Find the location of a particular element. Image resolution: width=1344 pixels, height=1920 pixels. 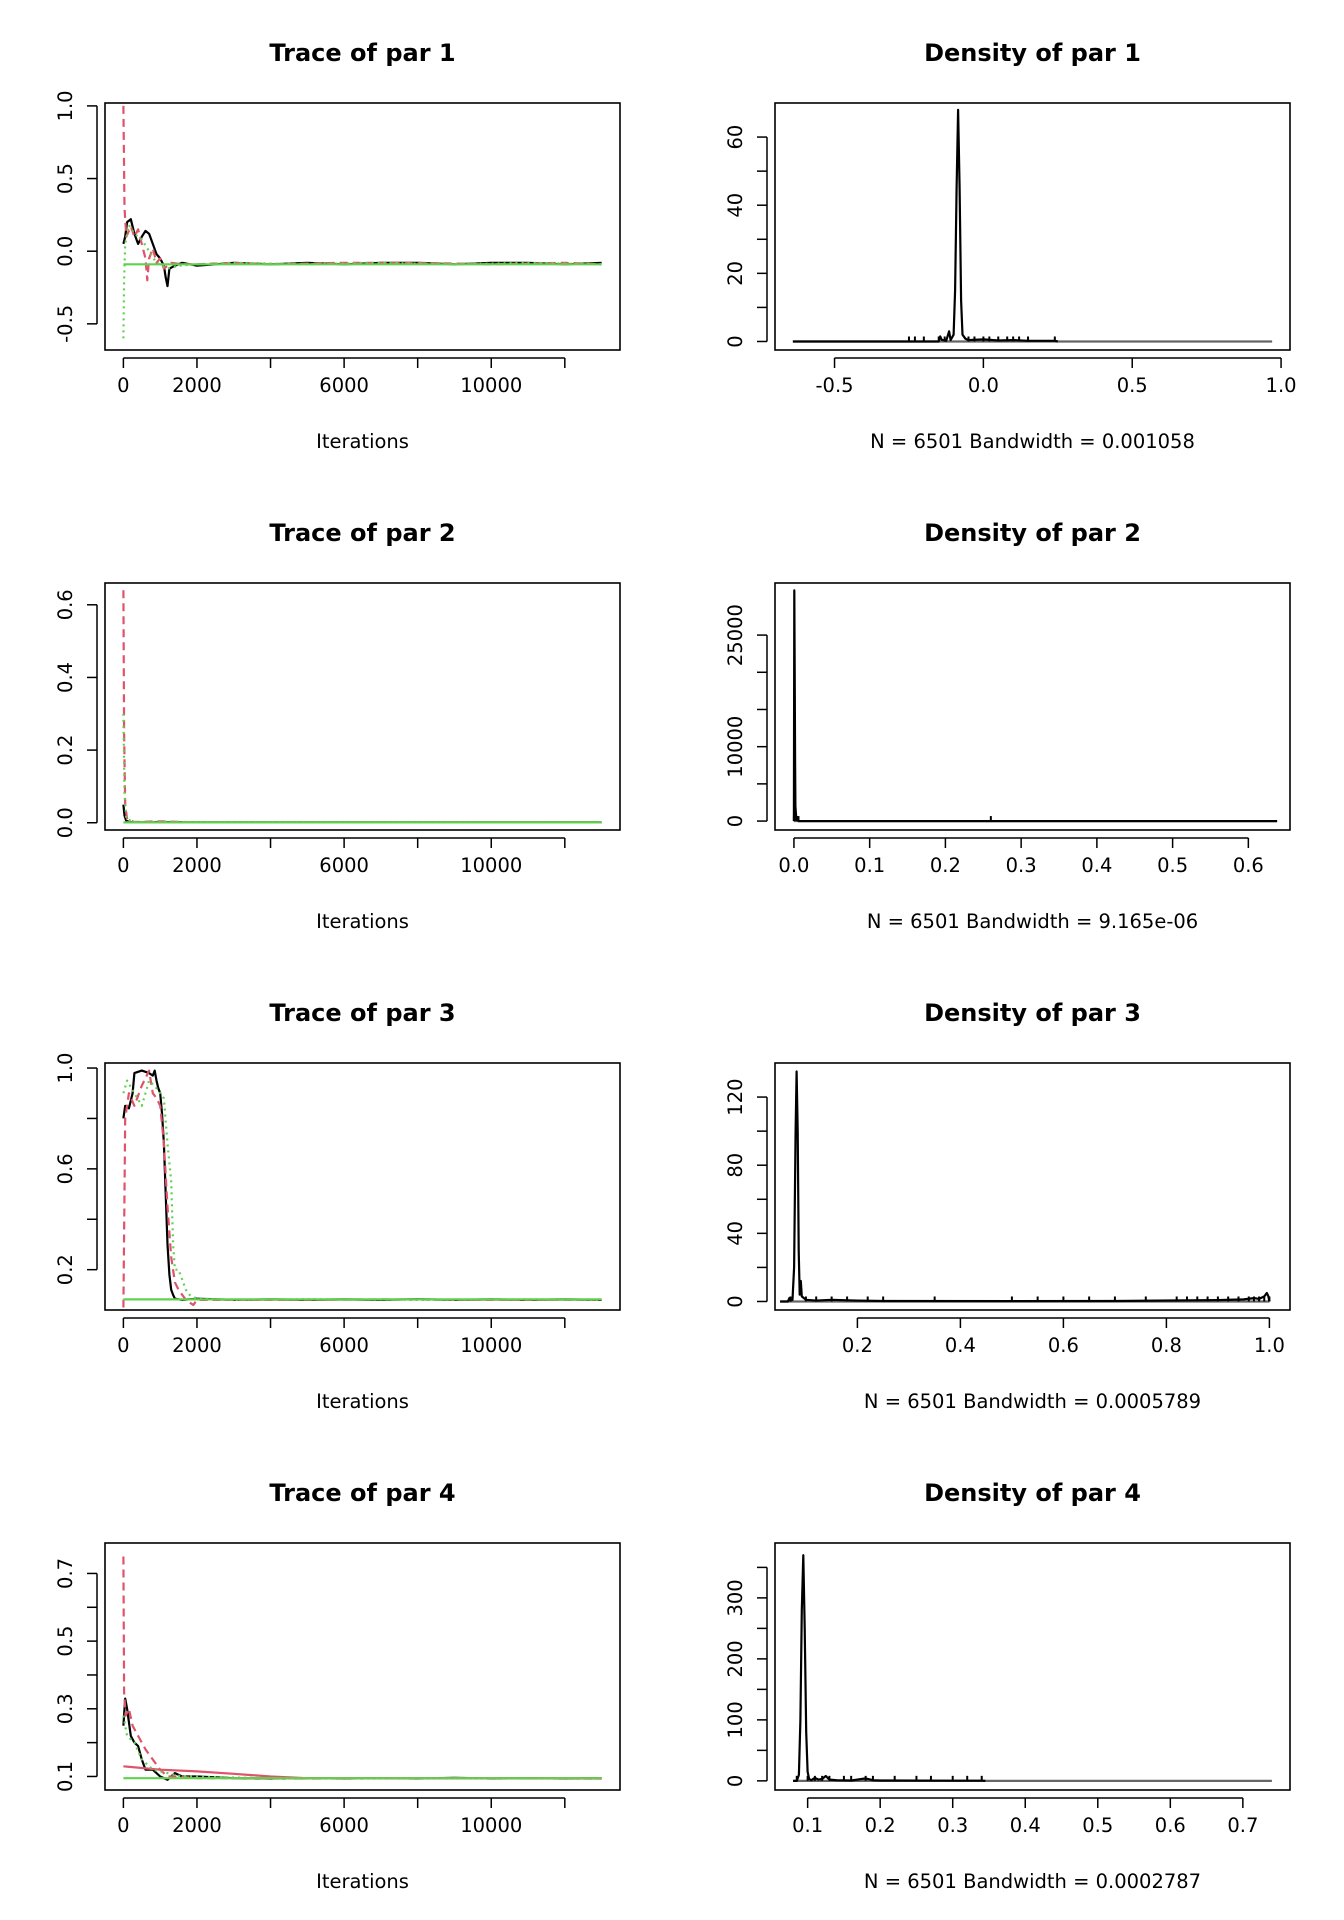

y-tick-label: 80 is located at coordinates (735, 1165).